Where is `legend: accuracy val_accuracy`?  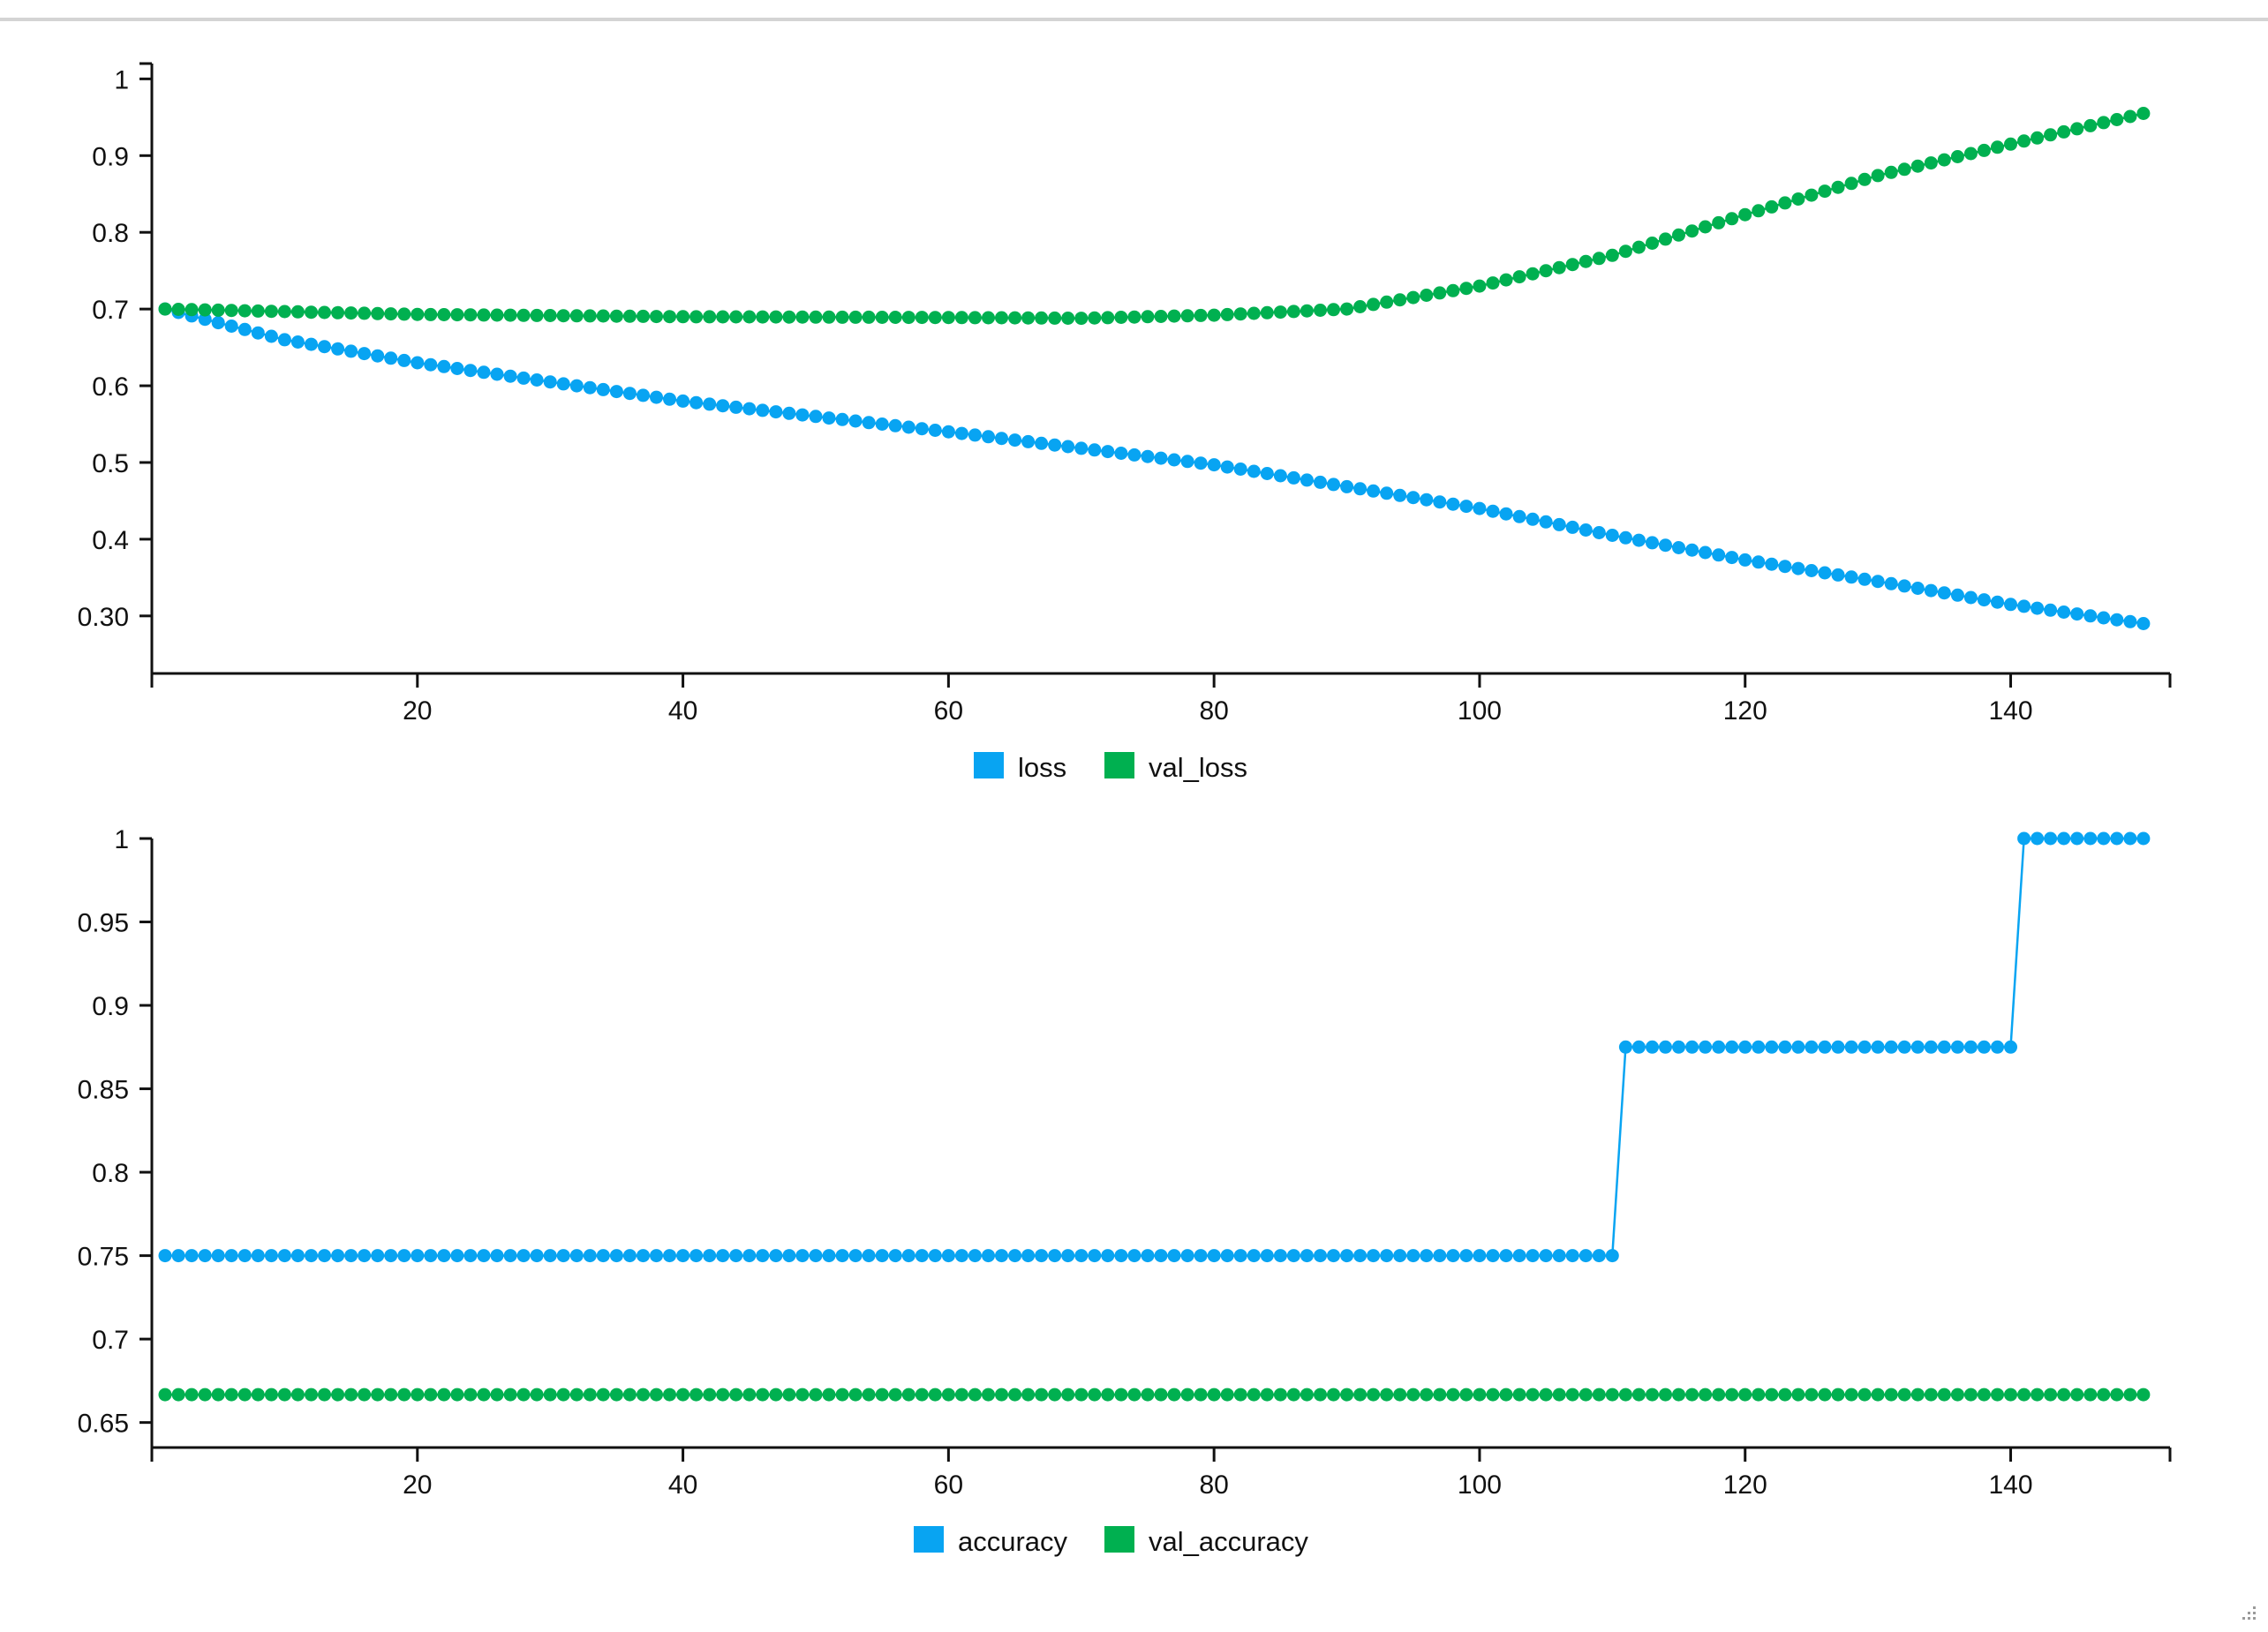
legend: accuracy val_accuracy is located at coordinates (1111, 1541).